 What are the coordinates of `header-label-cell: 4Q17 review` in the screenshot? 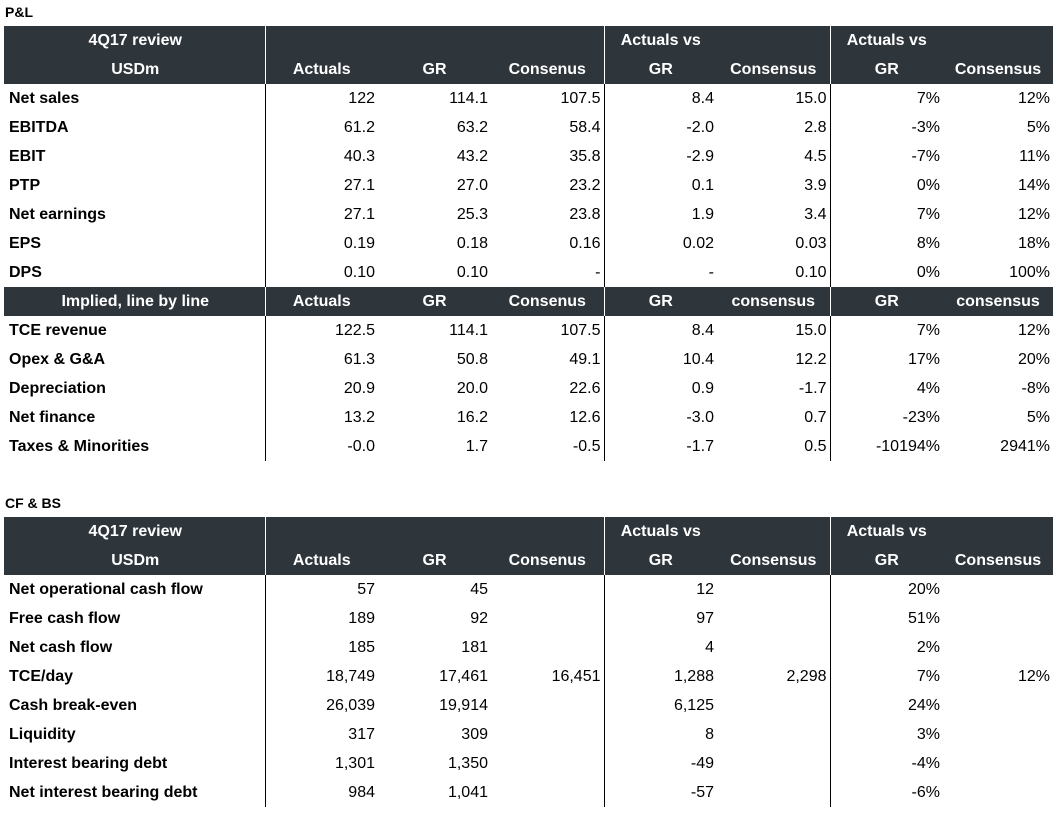 It's located at (135, 531).